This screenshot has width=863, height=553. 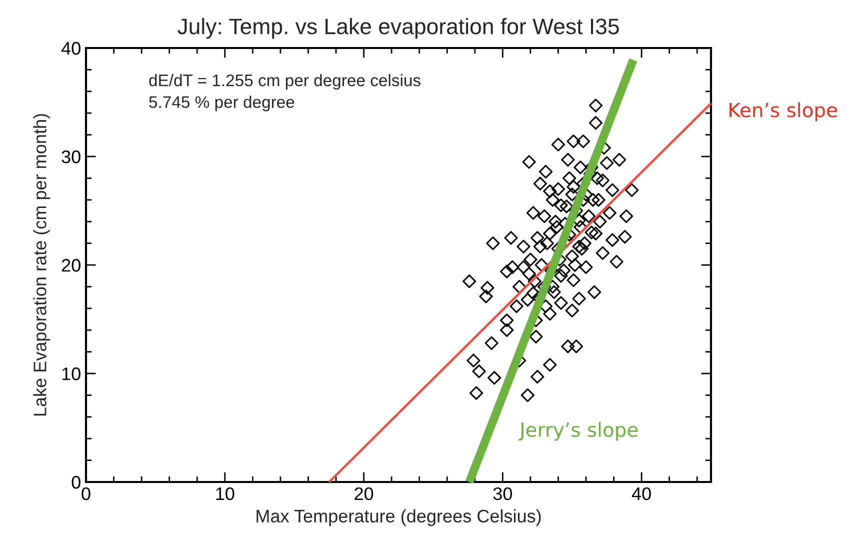 I want to click on chart-title: July: Temp. vs Lake evaporation for West I35, so click(x=398, y=28).